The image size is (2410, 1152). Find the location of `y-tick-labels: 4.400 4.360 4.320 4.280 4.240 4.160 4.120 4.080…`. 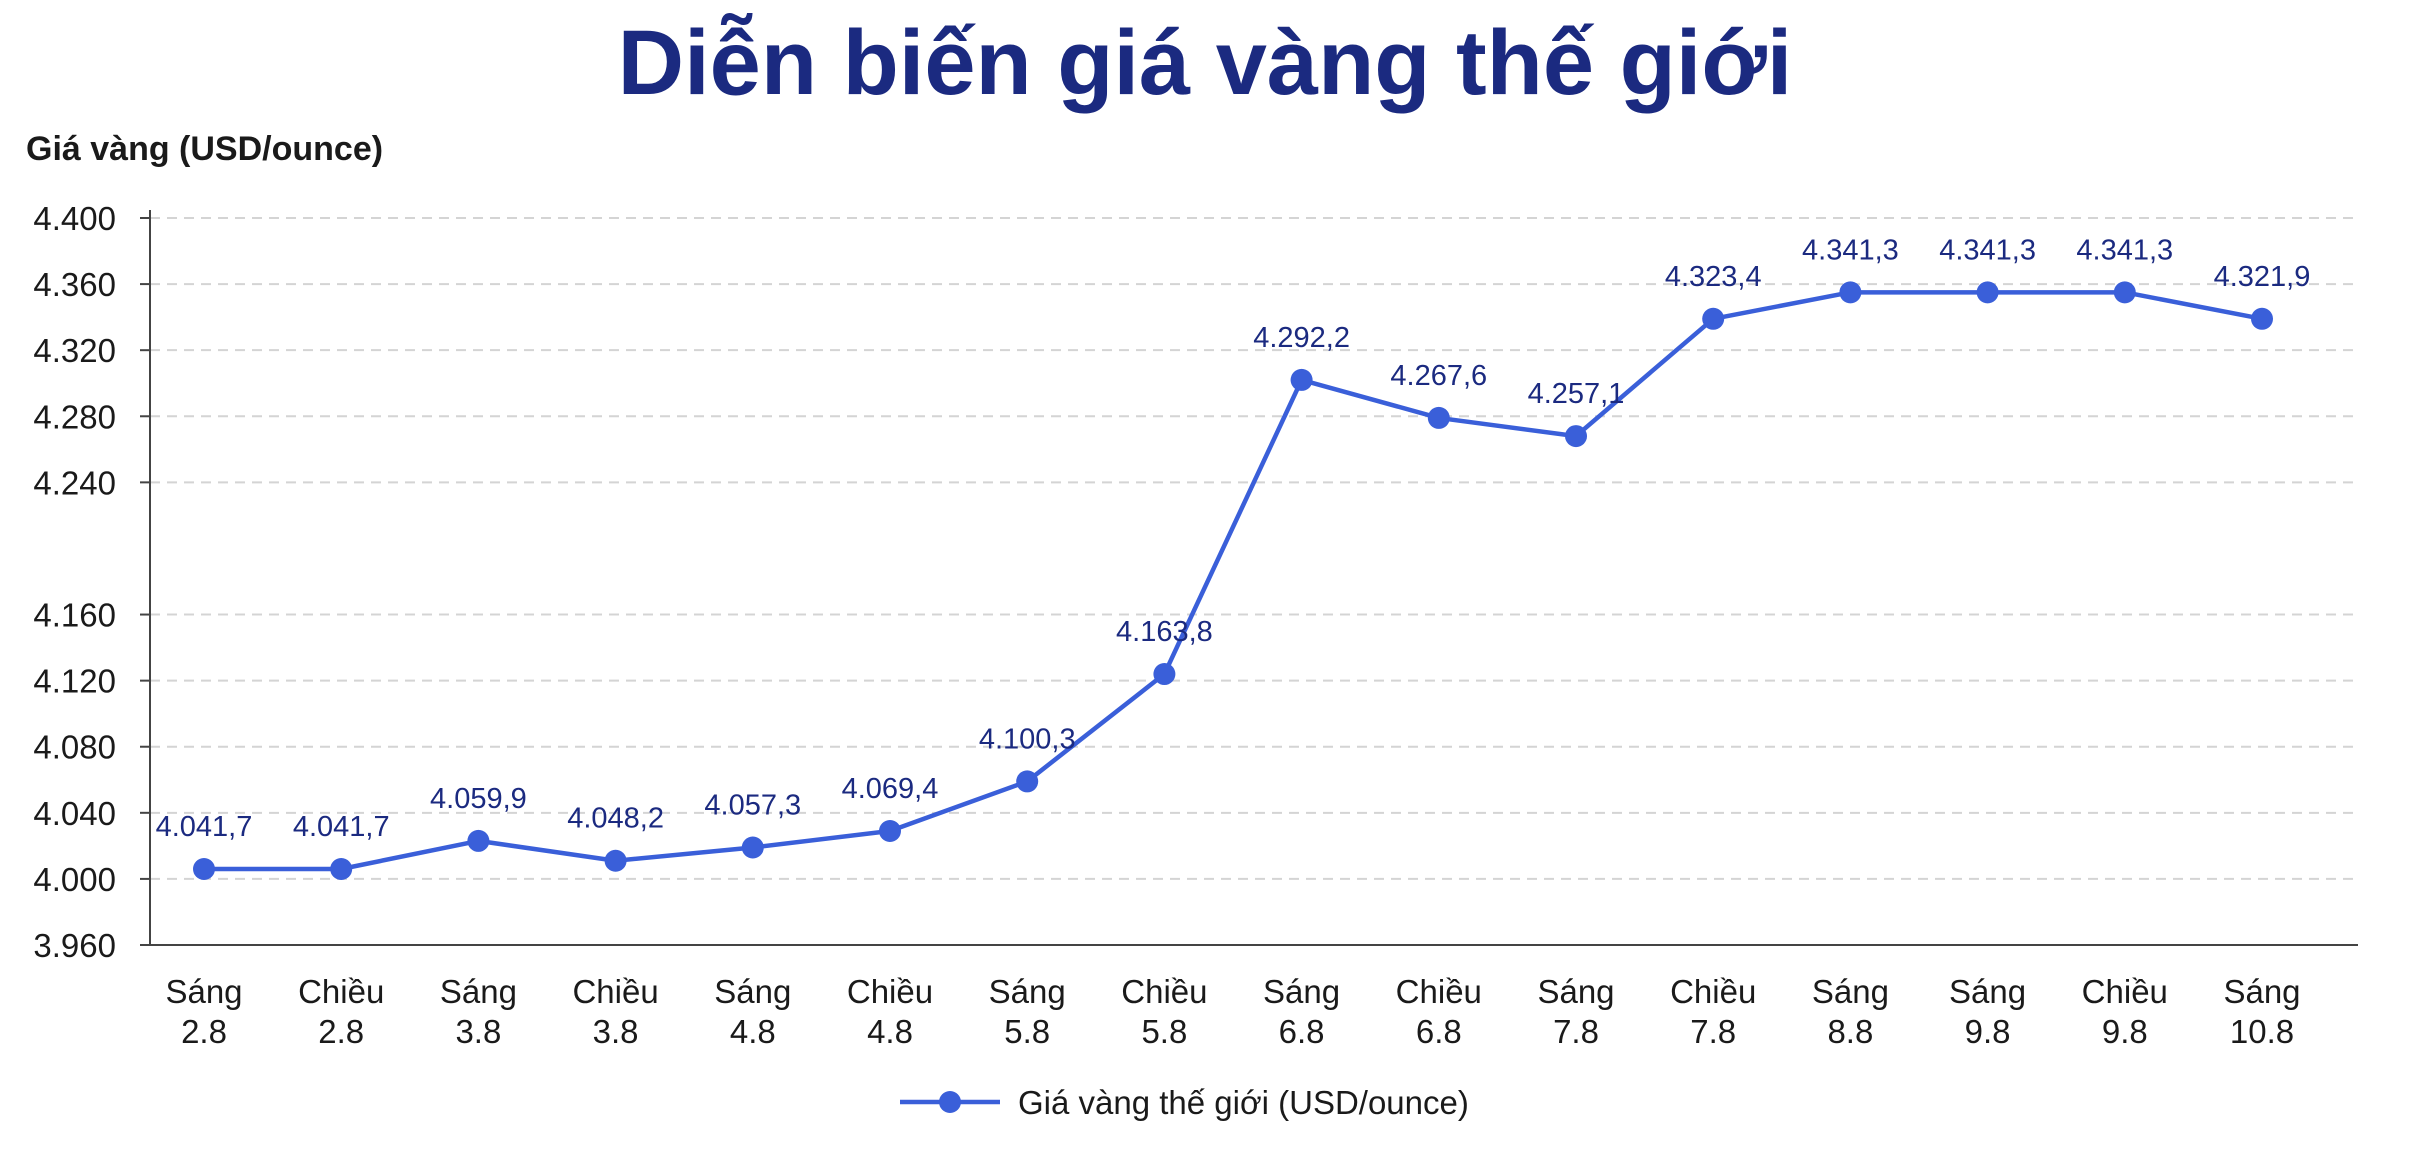

y-tick-labels: 4.400 4.360 4.320 4.280 4.240 4.160 4.120 4.080… is located at coordinates (91, 582).